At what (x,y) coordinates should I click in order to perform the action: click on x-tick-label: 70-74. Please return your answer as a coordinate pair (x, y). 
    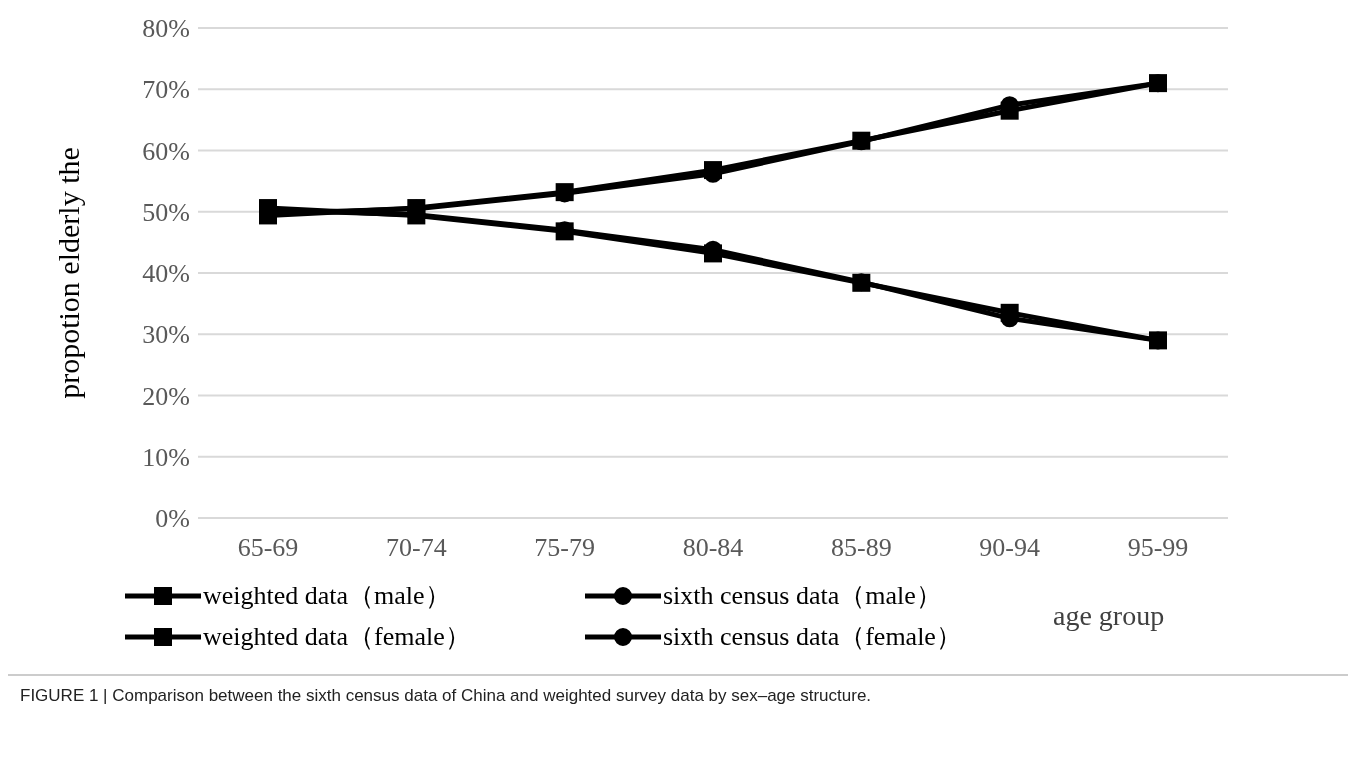
    Looking at the image, I should click on (416, 548).